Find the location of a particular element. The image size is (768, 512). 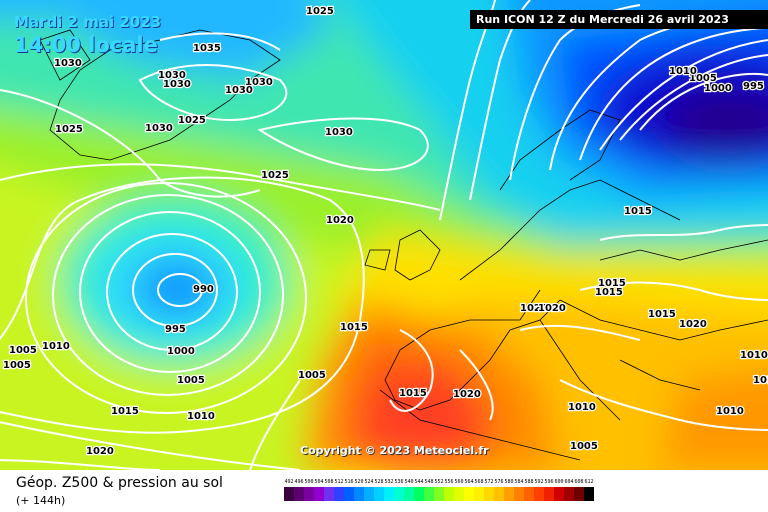

isobar-label: 990 is located at coordinates (203, 289).